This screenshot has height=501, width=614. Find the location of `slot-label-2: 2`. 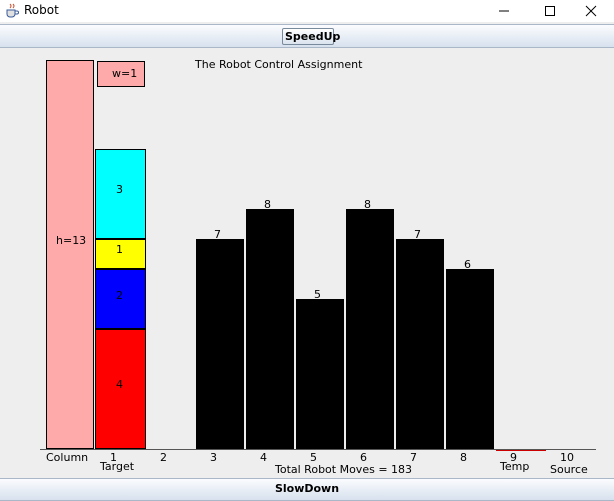

slot-label-2: 2 is located at coordinates (163, 457).